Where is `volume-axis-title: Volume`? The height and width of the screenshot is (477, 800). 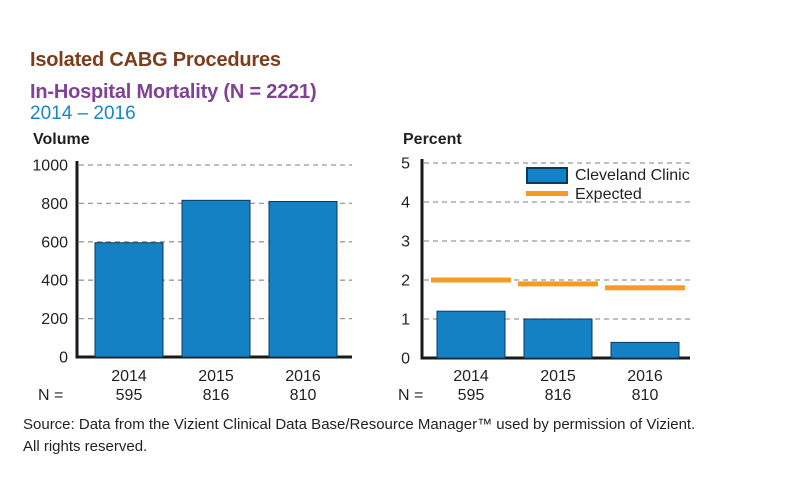
volume-axis-title: Volume is located at coordinates (61, 139).